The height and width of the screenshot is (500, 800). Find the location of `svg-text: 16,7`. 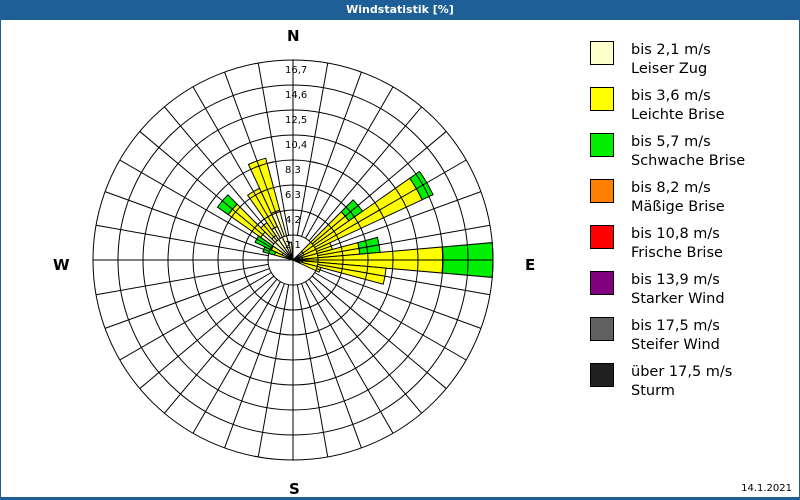

svg-text: 16,7 is located at coordinates (296, 70).